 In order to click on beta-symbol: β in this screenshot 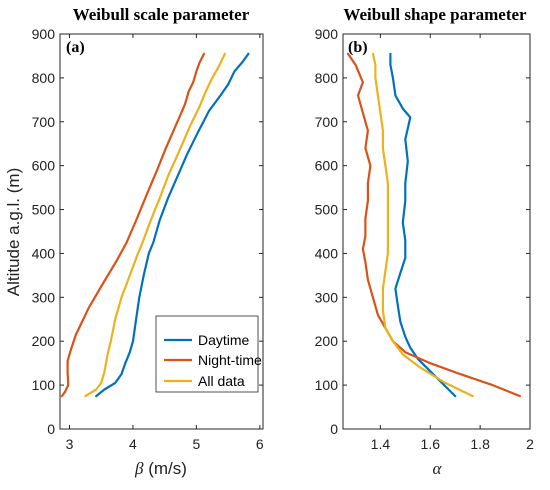, I will do `click(139, 468)`.